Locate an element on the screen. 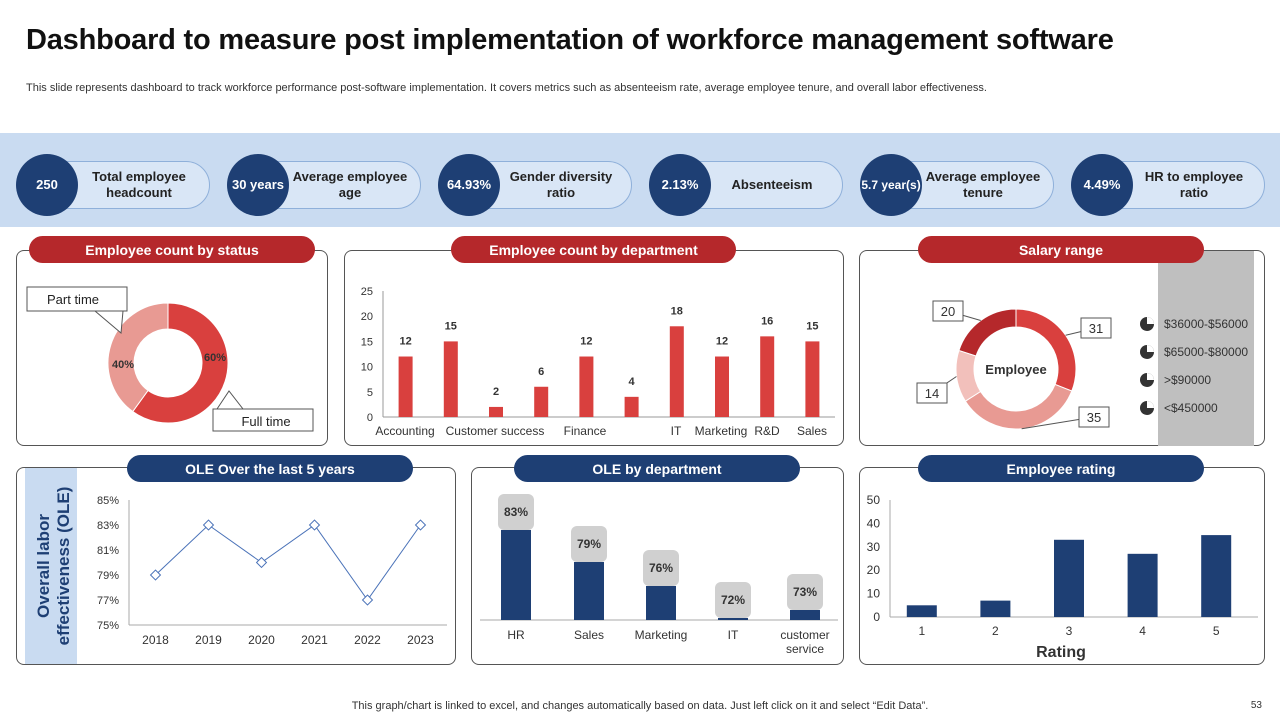 The width and height of the screenshot is (1280, 720). y-tick-label: 50 is located at coordinates (874, 500).